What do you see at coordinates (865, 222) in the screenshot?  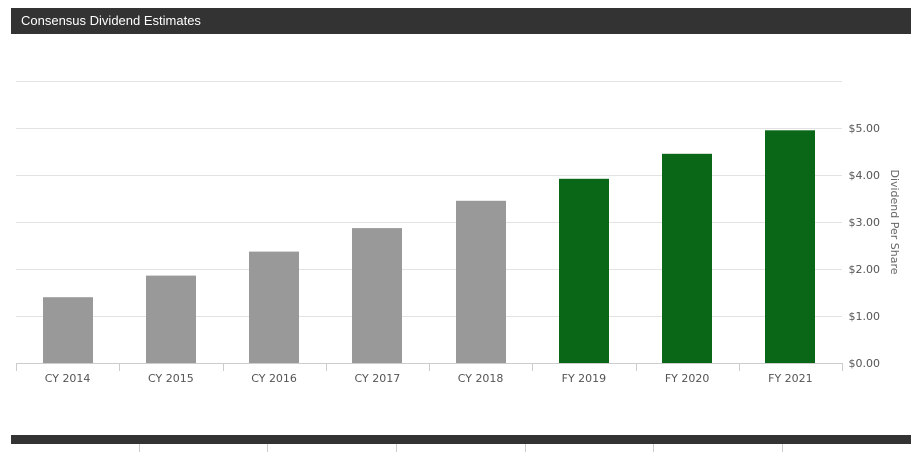 I see `y-tick-label: $3.00` at bounding box center [865, 222].